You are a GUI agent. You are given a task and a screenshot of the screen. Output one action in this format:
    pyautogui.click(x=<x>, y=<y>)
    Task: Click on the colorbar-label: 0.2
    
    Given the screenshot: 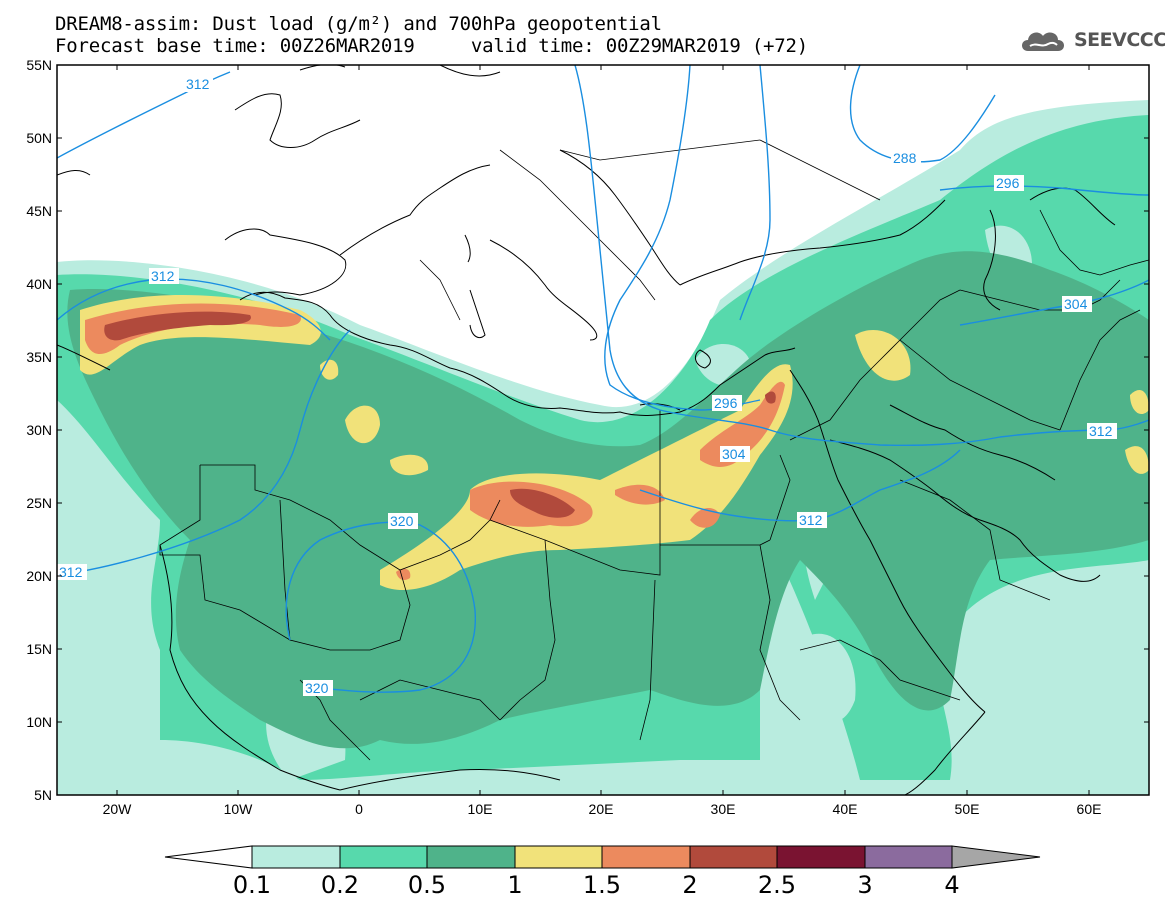 What is the action you would take?
    pyautogui.click(x=340, y=885)
    